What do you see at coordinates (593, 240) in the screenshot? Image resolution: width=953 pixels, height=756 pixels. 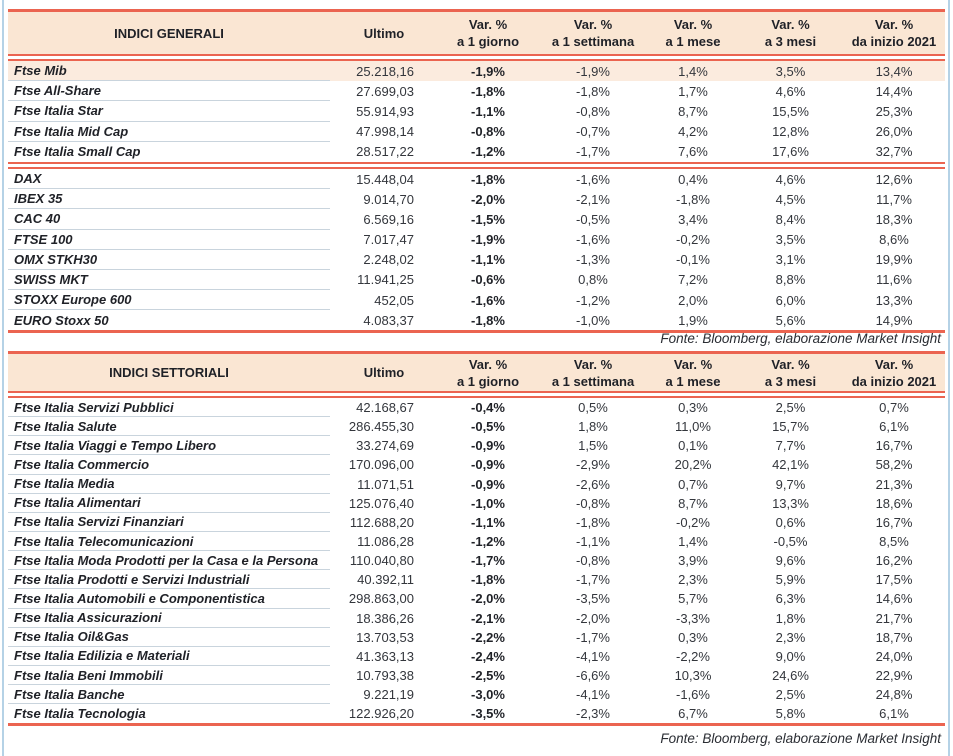 I see `var-value-cell: -1,6%` at bounding box center [593, 240].